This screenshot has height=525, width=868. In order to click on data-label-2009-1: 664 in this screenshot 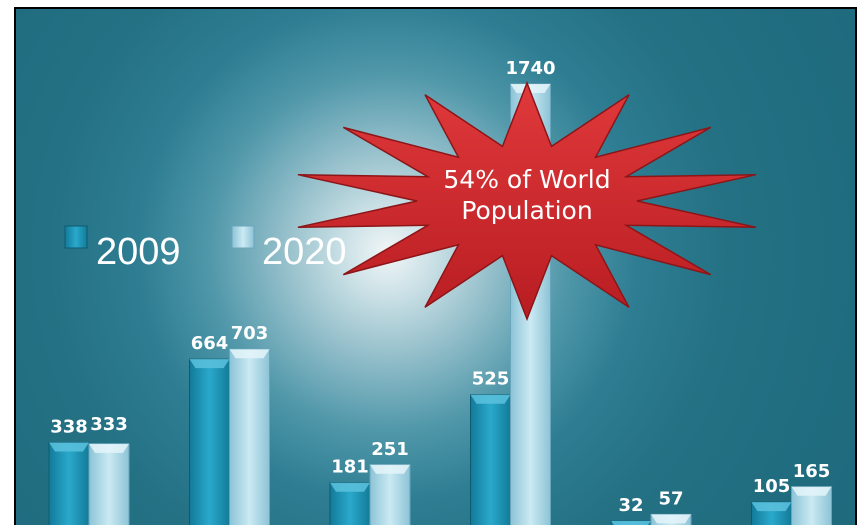, I will do `click(210, 343)`.